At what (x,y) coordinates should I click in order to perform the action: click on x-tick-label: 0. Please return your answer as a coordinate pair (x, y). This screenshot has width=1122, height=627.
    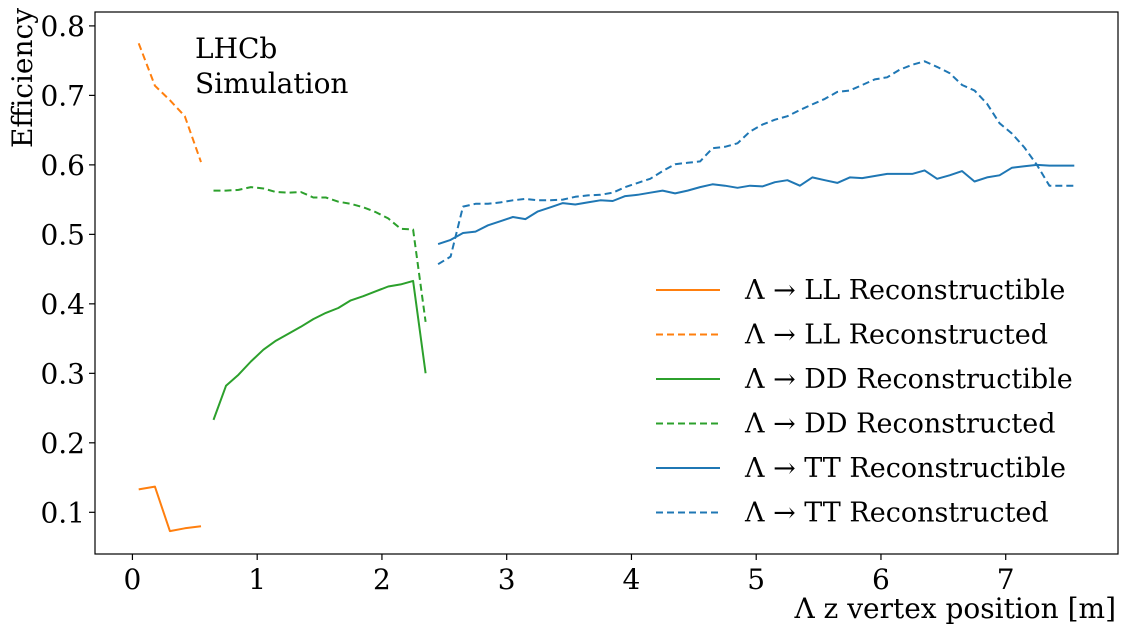
    Looking at the image, I should click on (133, 579).